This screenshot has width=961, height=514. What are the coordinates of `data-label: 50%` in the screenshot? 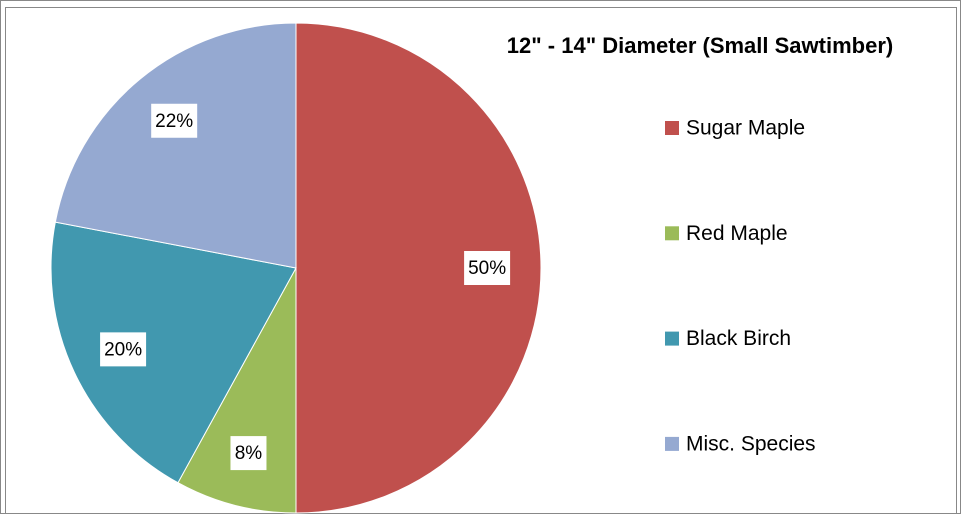 It's located at (487, 268).